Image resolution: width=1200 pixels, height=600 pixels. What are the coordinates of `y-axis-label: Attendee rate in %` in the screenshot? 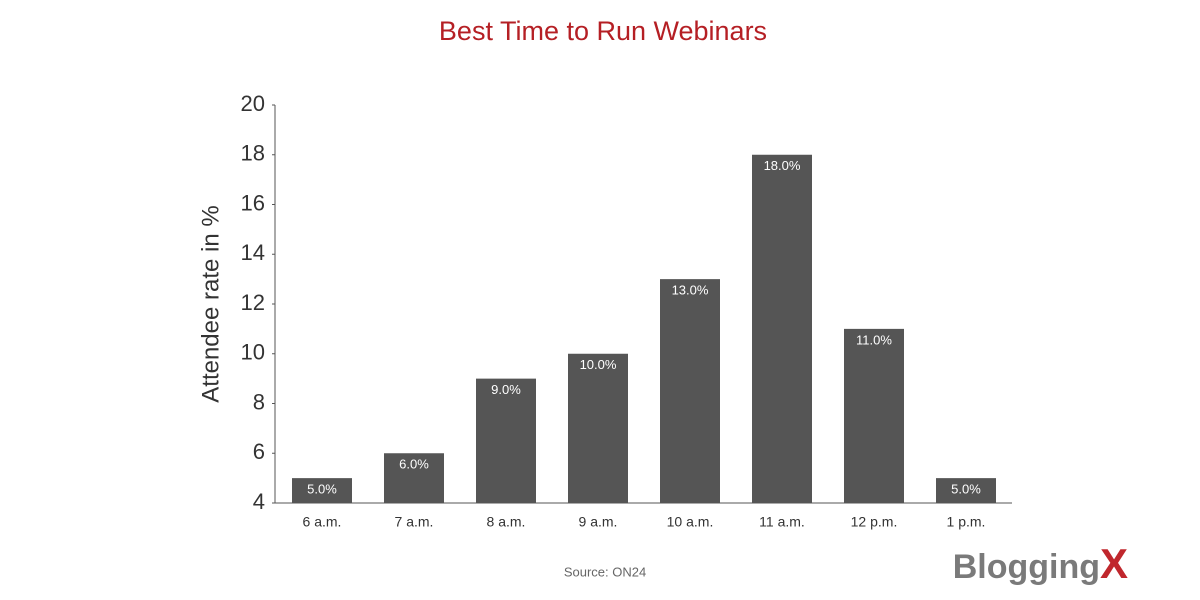 It's located at (210, 303).